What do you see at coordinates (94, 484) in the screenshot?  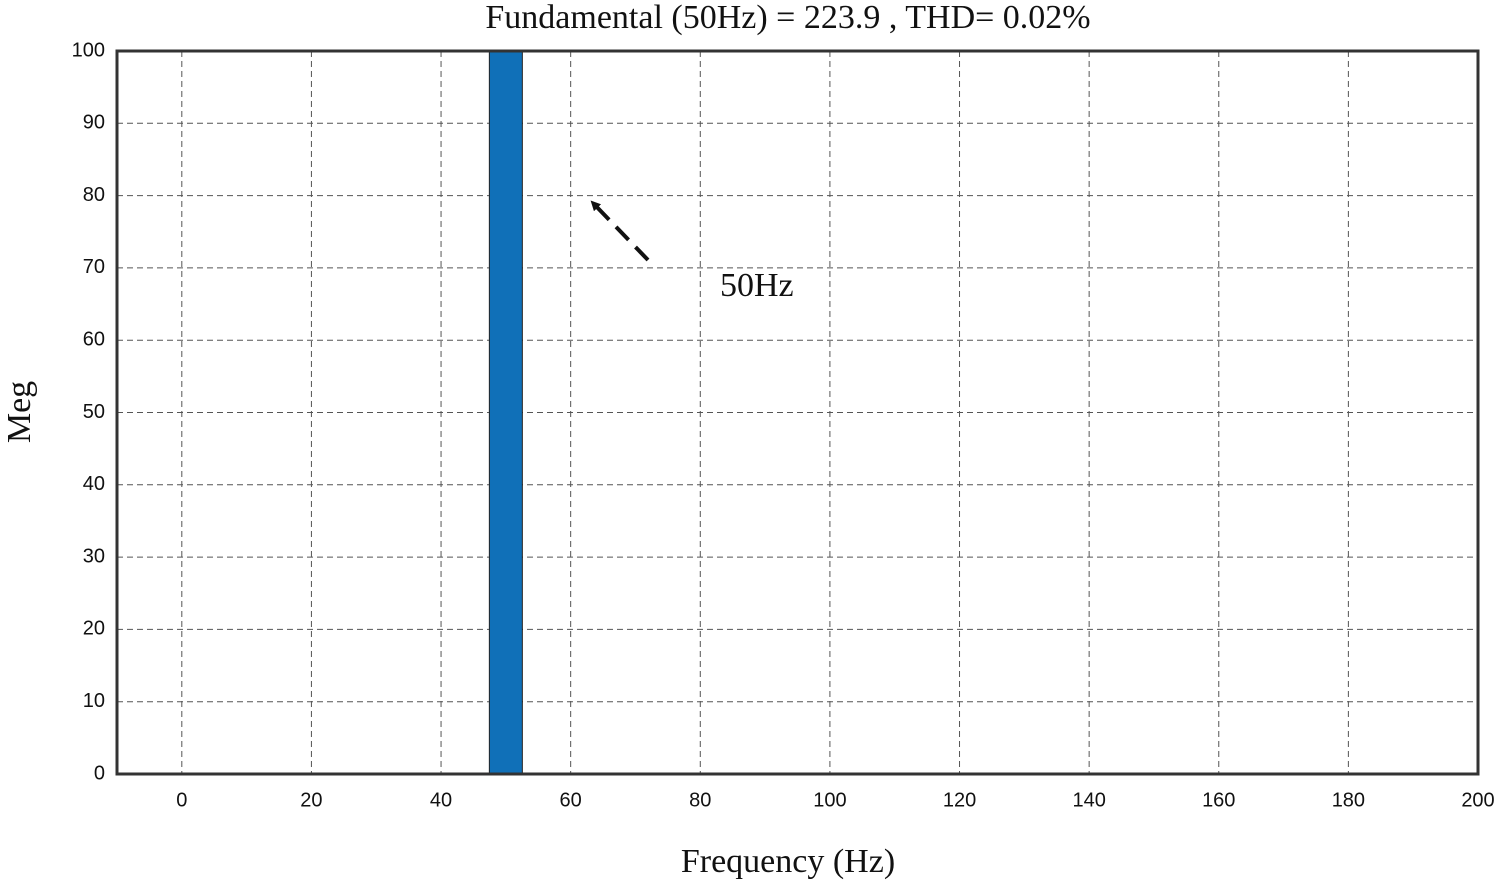 I see `y-tick-label: 40` at bounding box center [94, 484].